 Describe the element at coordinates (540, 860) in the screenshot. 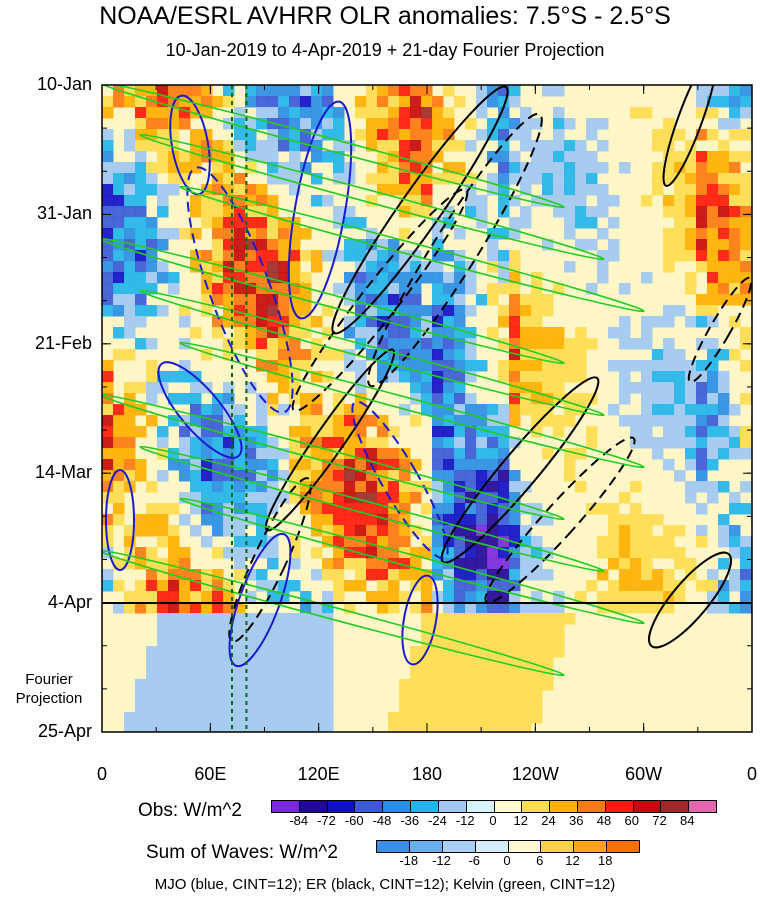

I see `colorbar-level-label: 6` at that location.